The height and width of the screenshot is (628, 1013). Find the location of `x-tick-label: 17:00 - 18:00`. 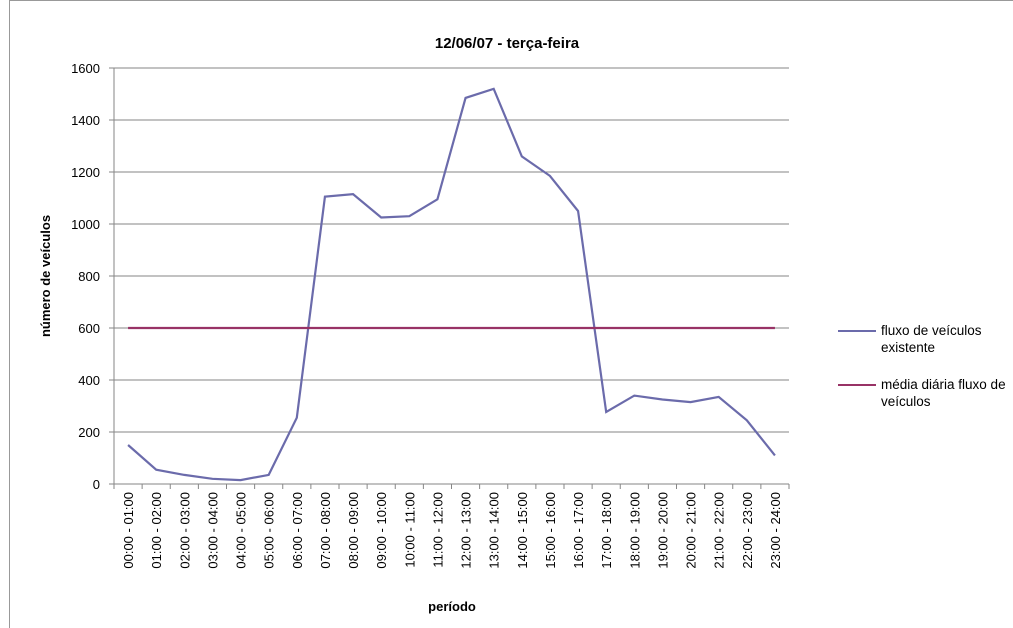

x-tick-label: 17:00 - 18:00 is located at coordinates (606, 530).